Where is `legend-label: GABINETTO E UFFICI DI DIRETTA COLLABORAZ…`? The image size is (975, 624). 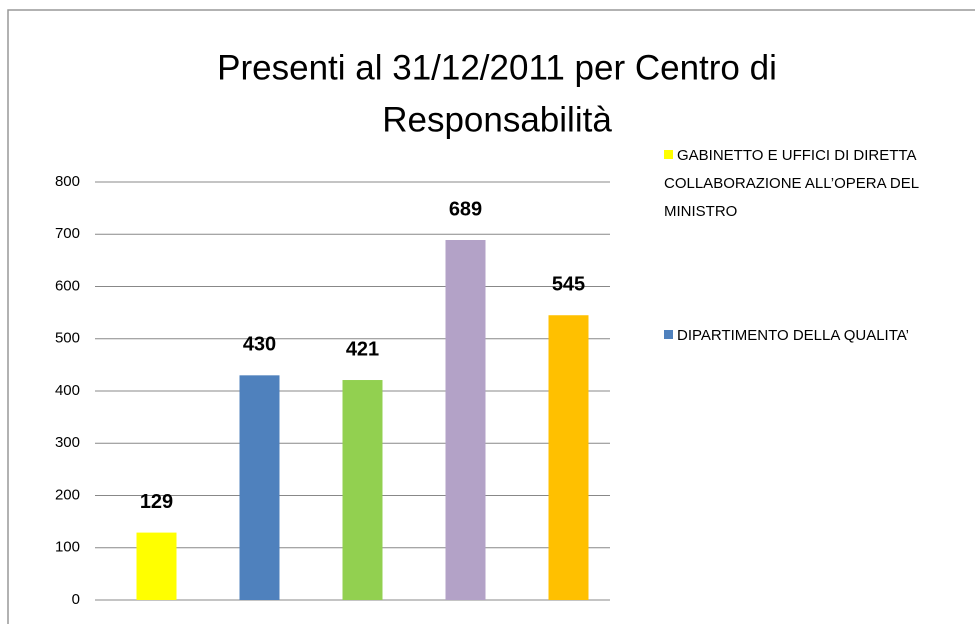 legend-label: GABINETTO E UFFICI DI DIRETTA COLLABORAZ… is located at coordinates (791, 183).